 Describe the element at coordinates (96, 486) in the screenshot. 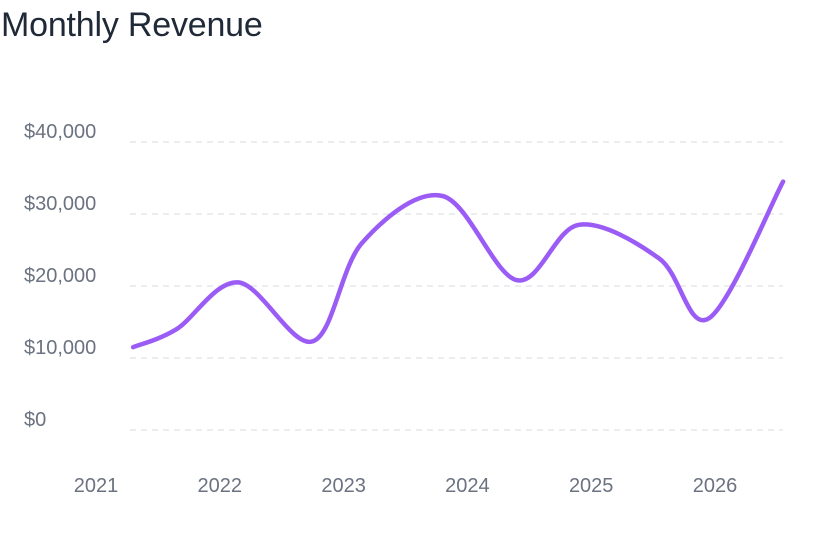

I see `x-tick-label: 2021` at that location.